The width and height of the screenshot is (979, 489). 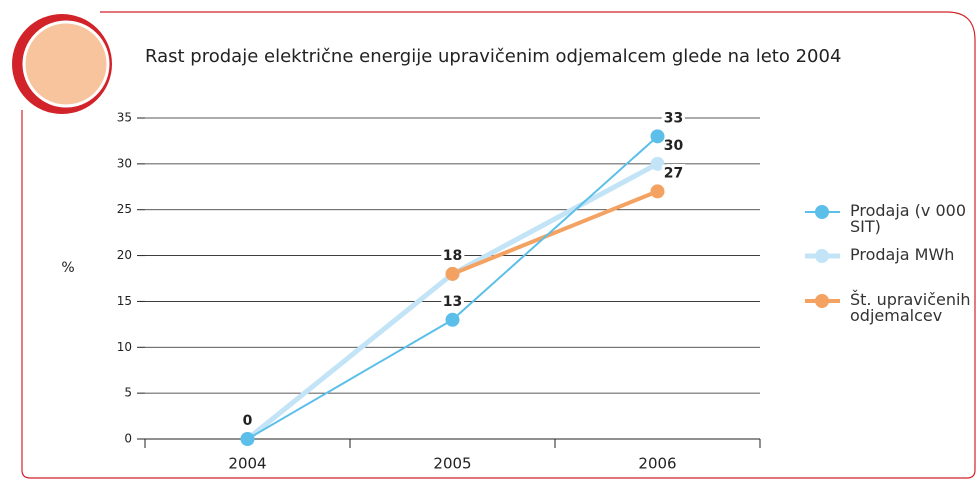 What do you see at coordinates (66, 64) in the screenshot?
I see `badge` at bounding box center [66, 64].